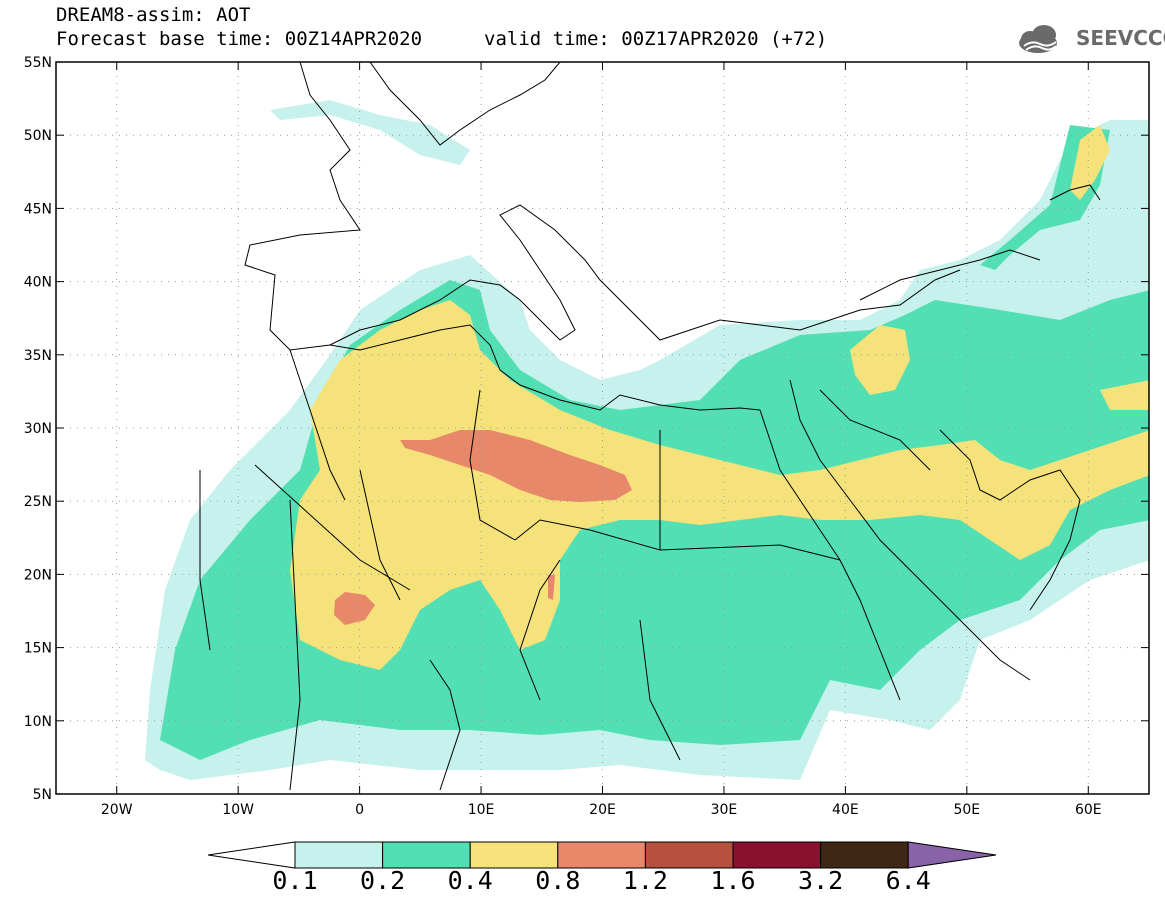 The width and height of the screenshot is (1165, 905). Describe the element at coordinates (38, 575) in the screenshot. I see `lat-label: 20N` at that location.